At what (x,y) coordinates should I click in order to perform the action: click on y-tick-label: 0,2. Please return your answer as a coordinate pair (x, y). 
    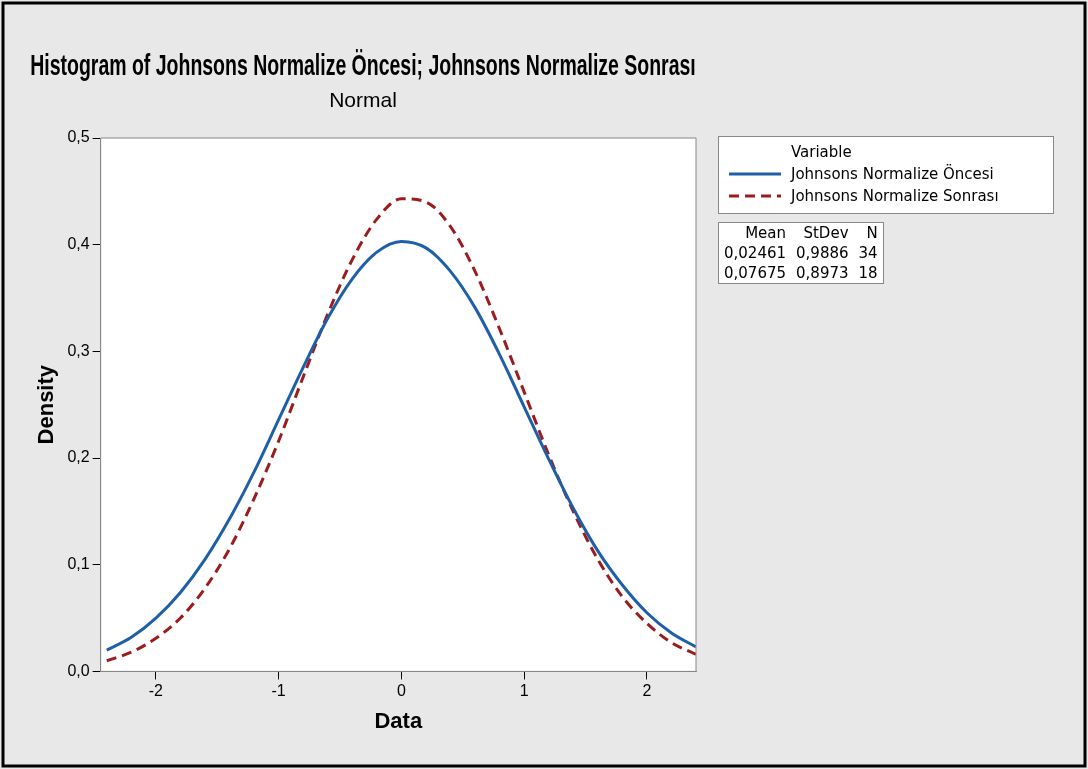
    Looking at the image, I should click on (78, 457).